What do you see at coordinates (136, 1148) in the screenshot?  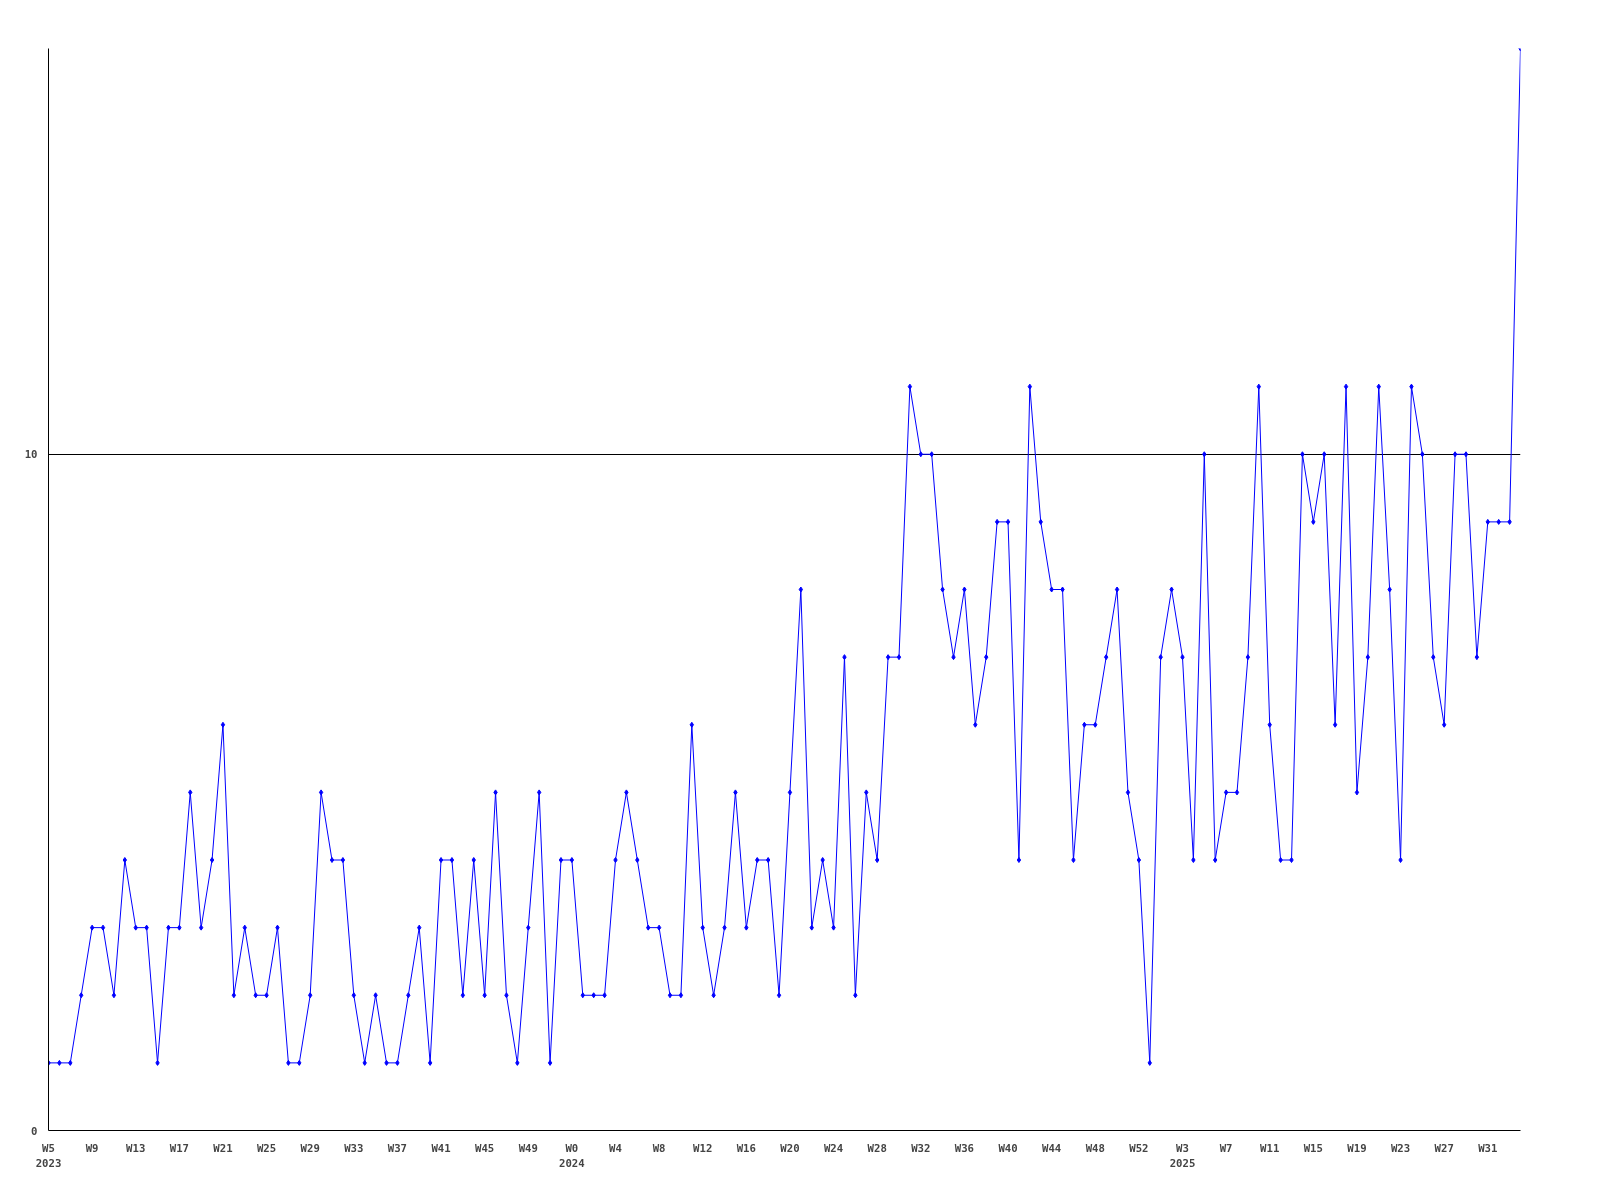 I see `x-tick-label: W13` at bounding box center [136, 1148].